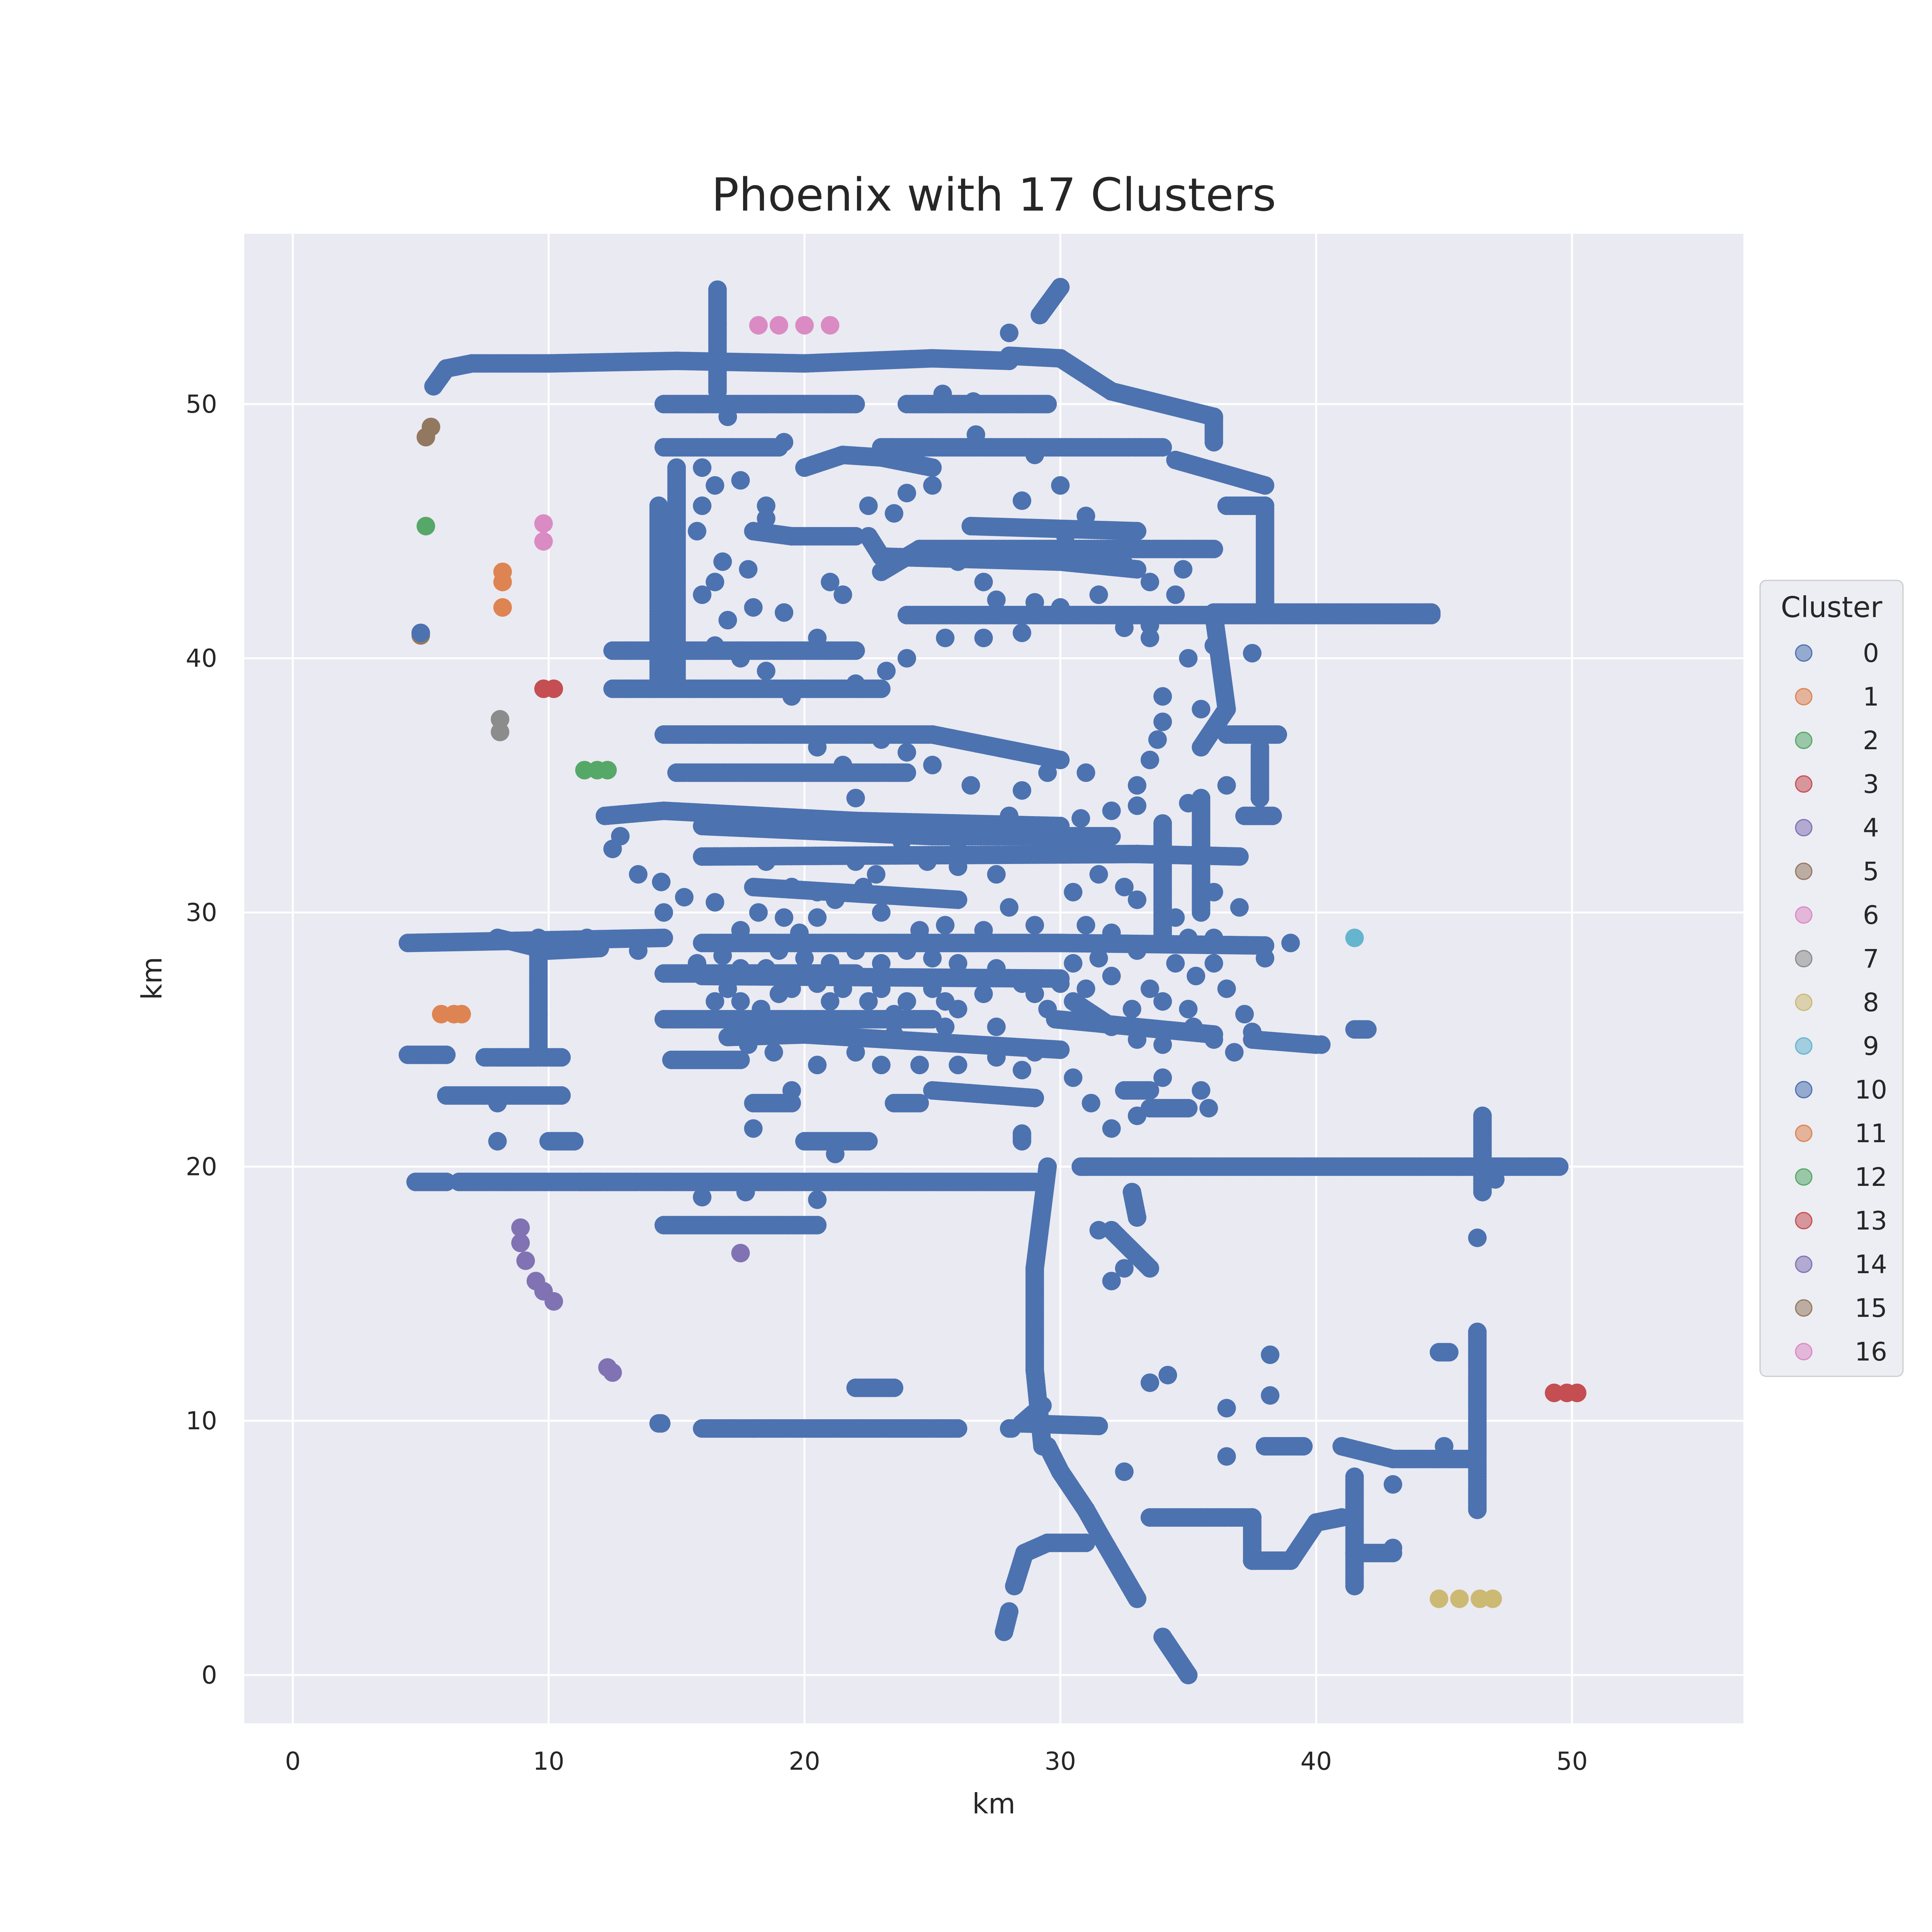 Image resolution: width=1932 pixels, height=1932 pixels. Describe the element at coordinates (1317, 1761) in the screenshot. I see `x-tick-label: 40` at that location.